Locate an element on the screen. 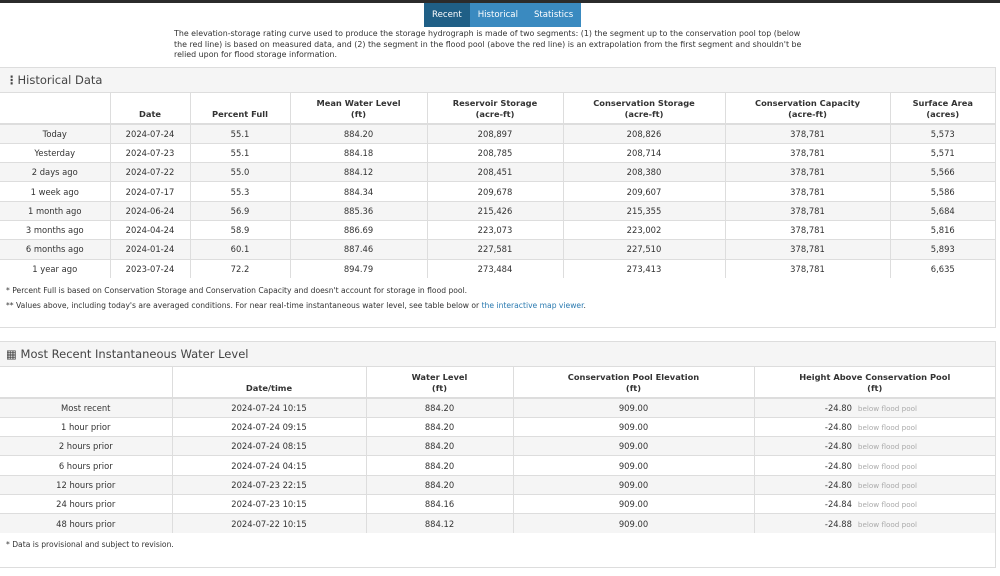 This screenshot has height=576, width=1000. column-header-label: Reservoir Storage is located at coordinates (495, 103).